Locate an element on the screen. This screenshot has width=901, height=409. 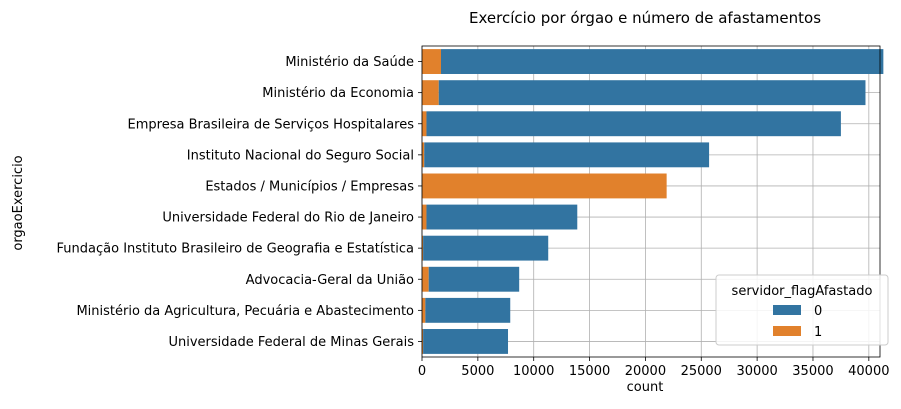
y-tick-label: Advocacia-Geral da União is located at coordinates (330, 280).